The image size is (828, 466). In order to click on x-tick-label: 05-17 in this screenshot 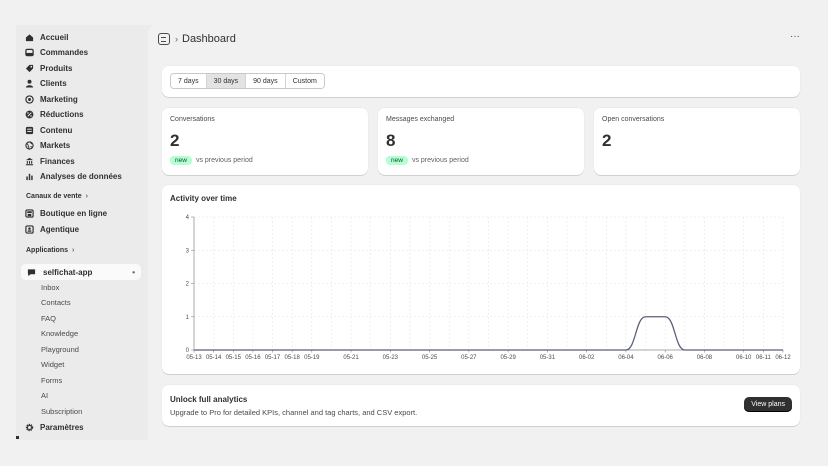, I will do `click(273, 358)`.